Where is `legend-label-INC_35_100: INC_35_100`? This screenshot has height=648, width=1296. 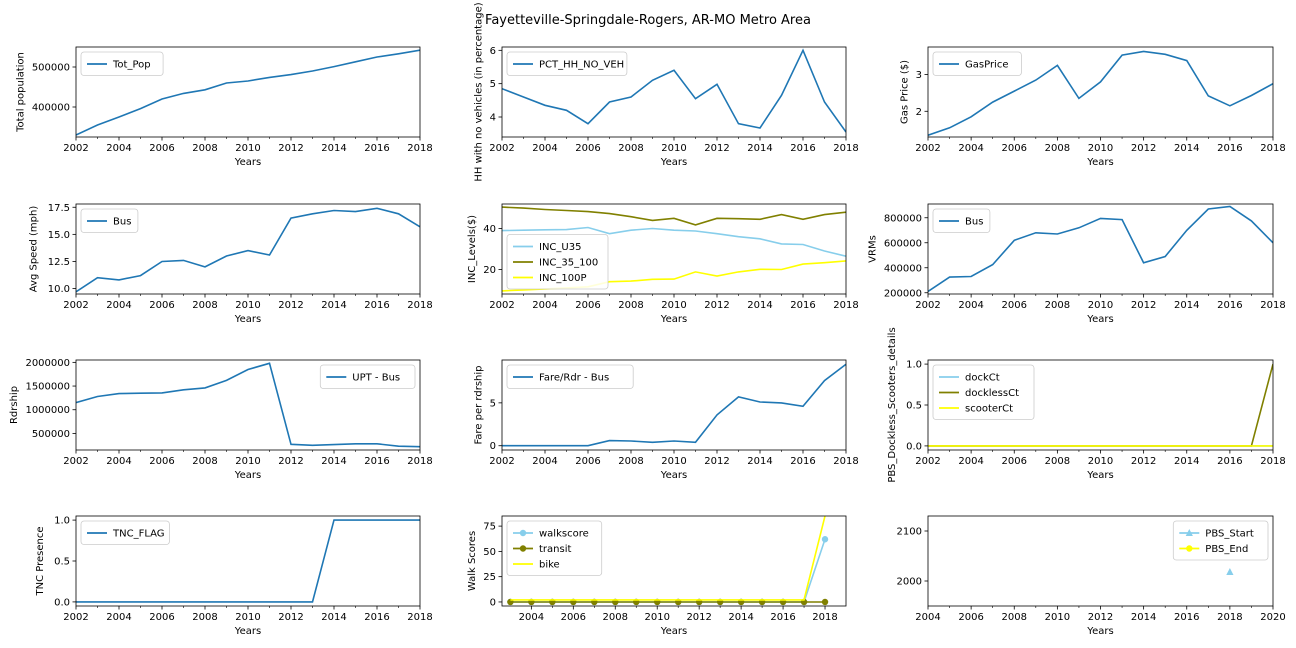 legend-label-INC_35_100: INC_35_100 is located at coordinates (568, 263).